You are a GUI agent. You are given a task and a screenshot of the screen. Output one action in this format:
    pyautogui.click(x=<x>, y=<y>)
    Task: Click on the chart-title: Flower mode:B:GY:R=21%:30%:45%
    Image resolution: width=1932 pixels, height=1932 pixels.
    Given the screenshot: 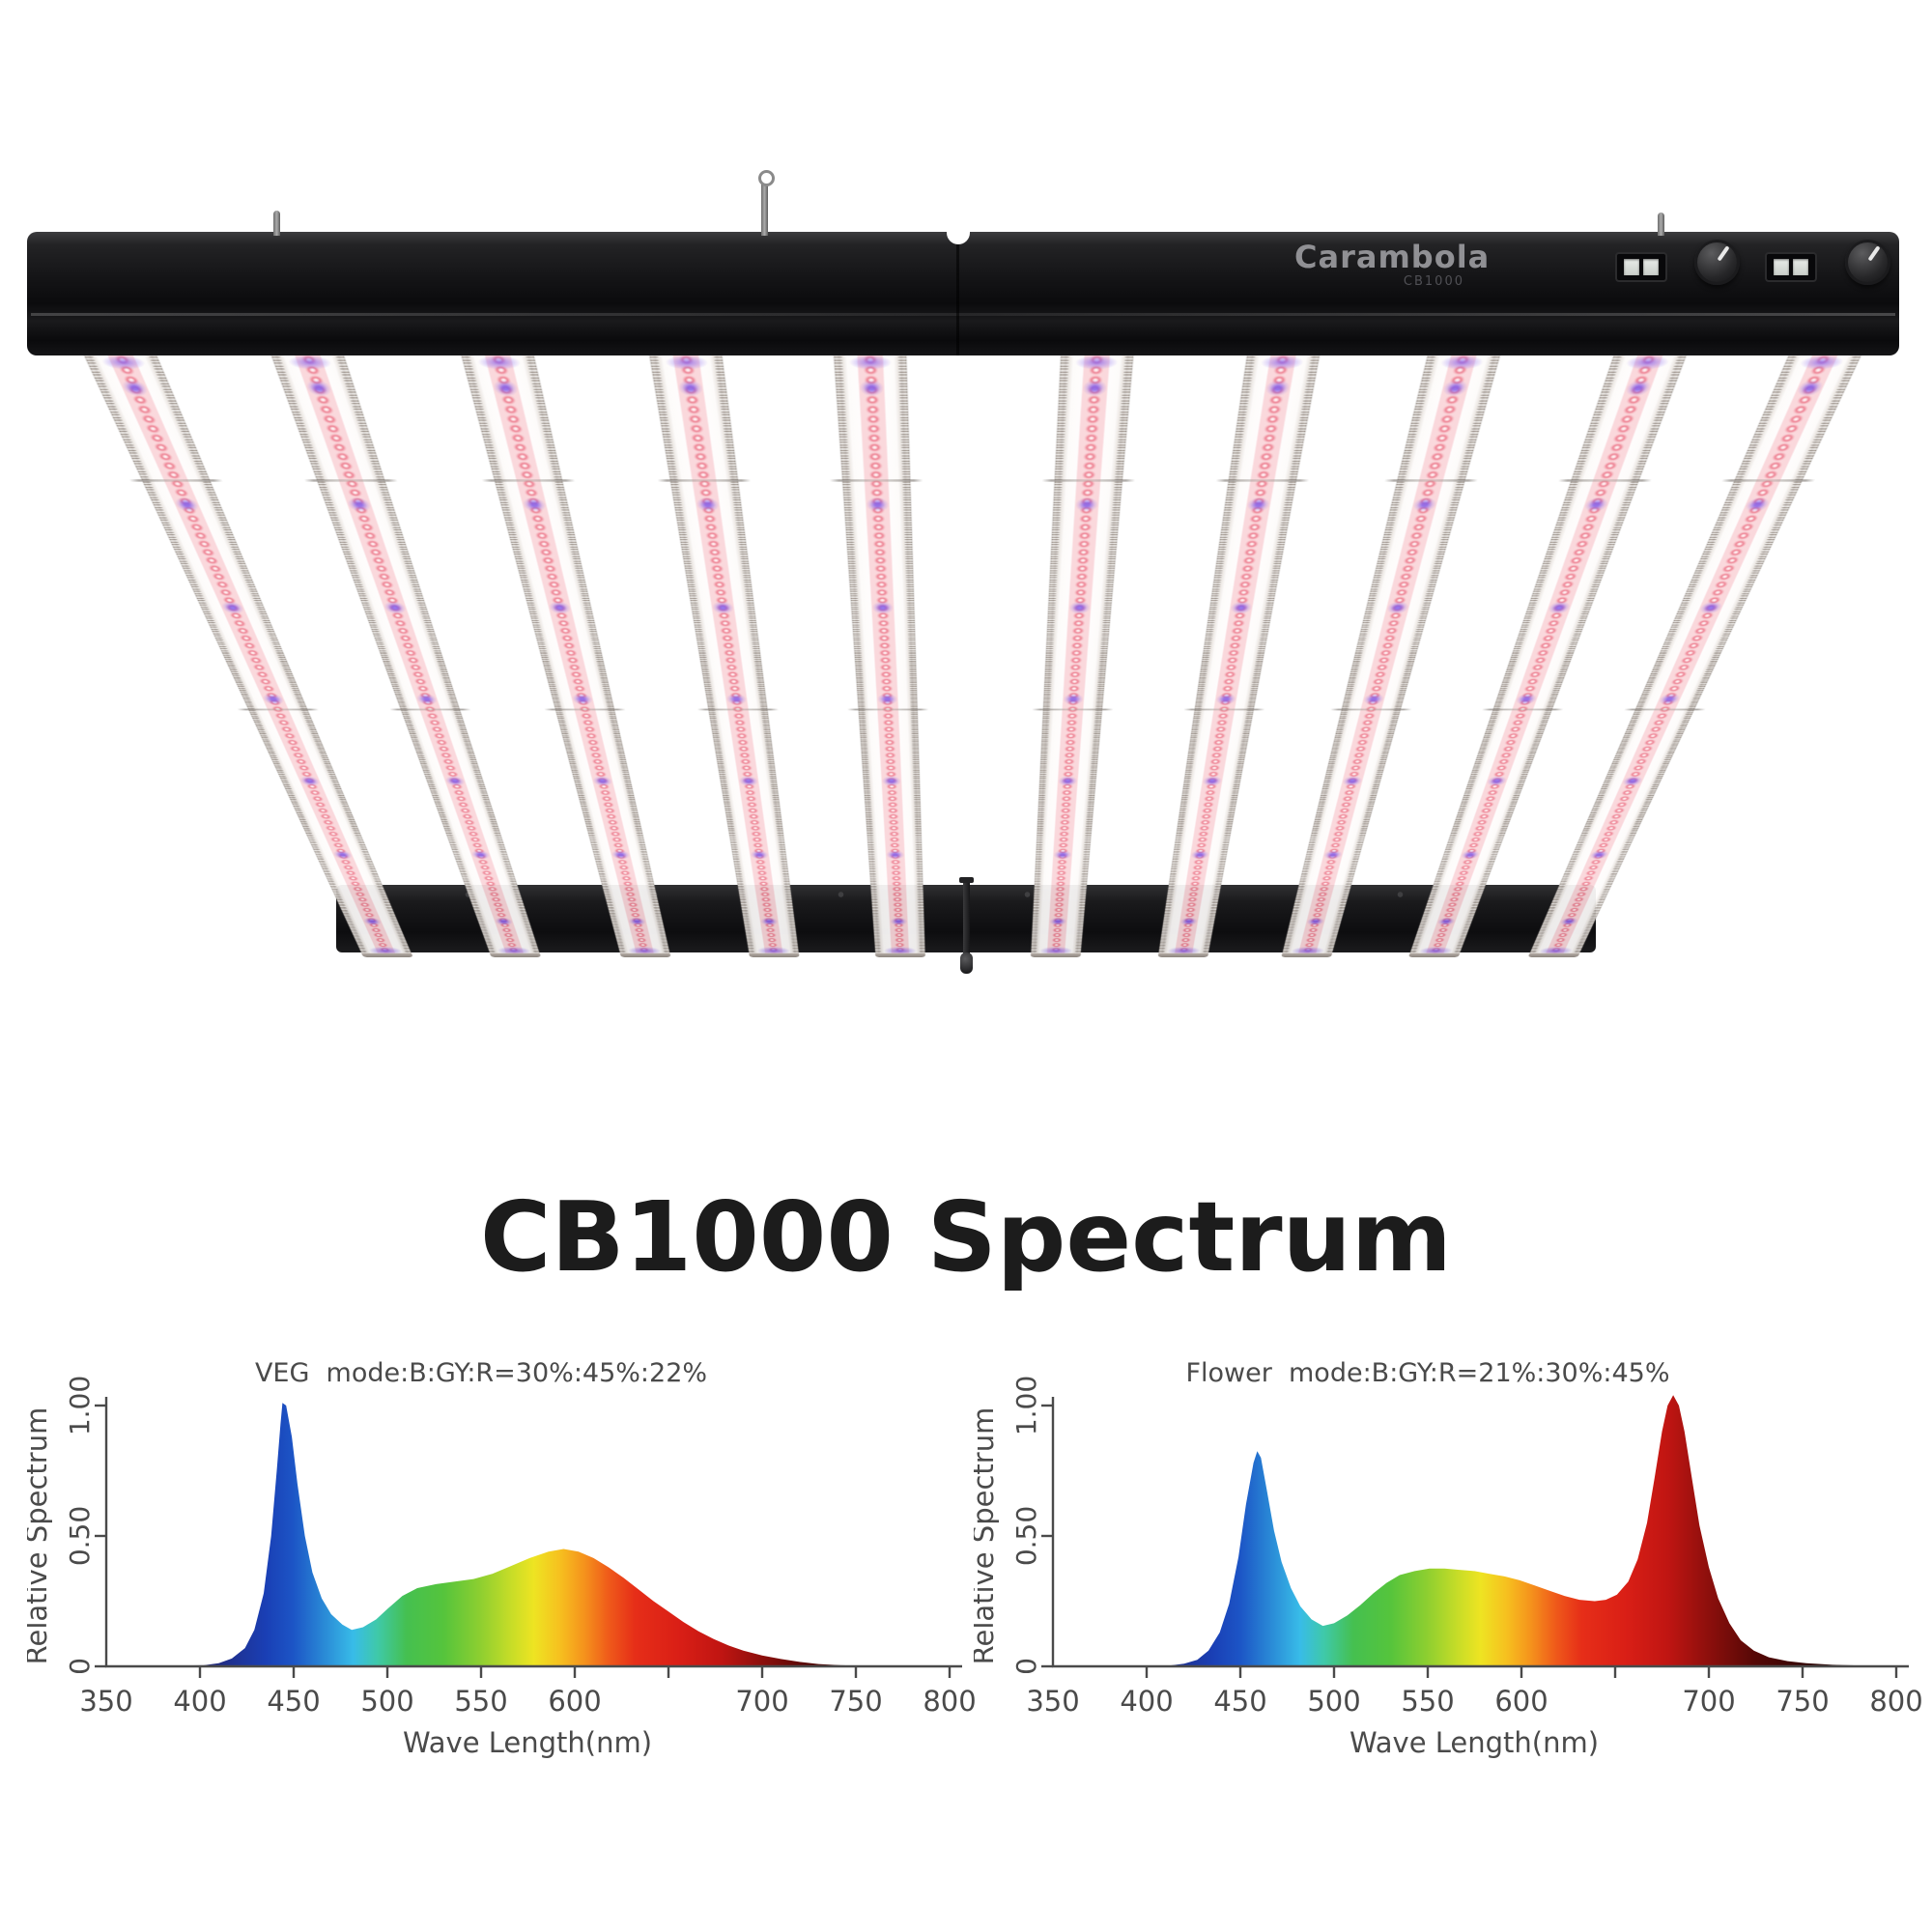 What is the action you would take?
    pyautogui.click(x=1428, y=1373)
    